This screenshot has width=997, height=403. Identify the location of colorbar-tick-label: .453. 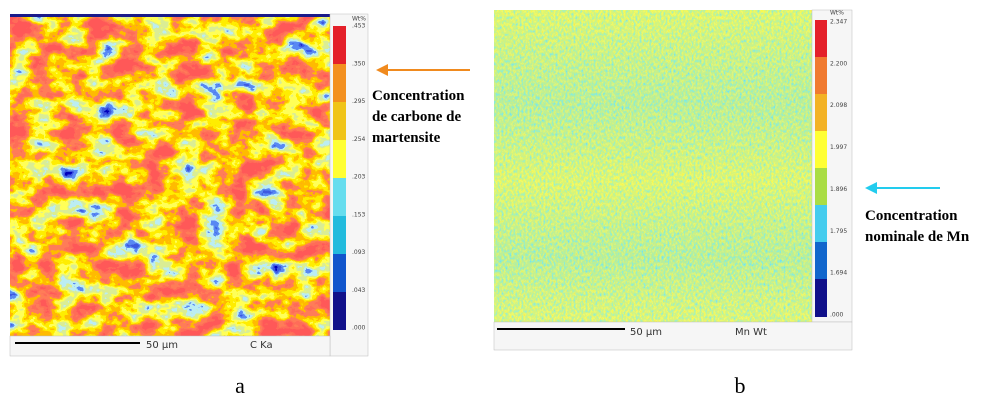
(359, 26).